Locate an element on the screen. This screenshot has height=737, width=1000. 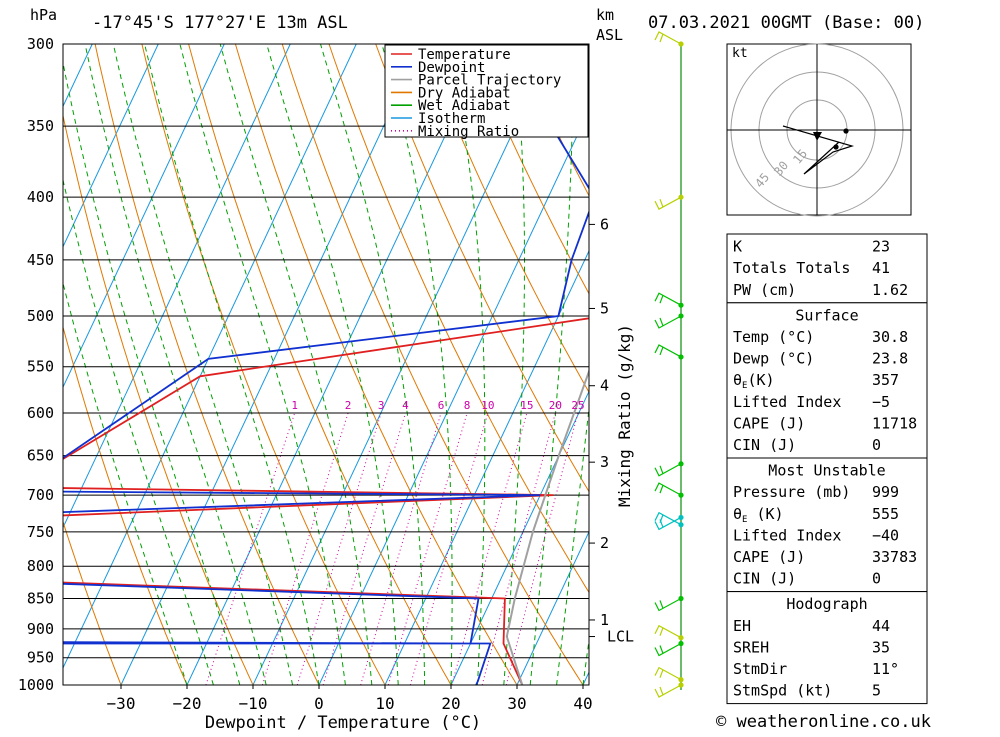
location-title: -17°45'S 177°27'E 13m ASL is located at coordinates (220, 23).